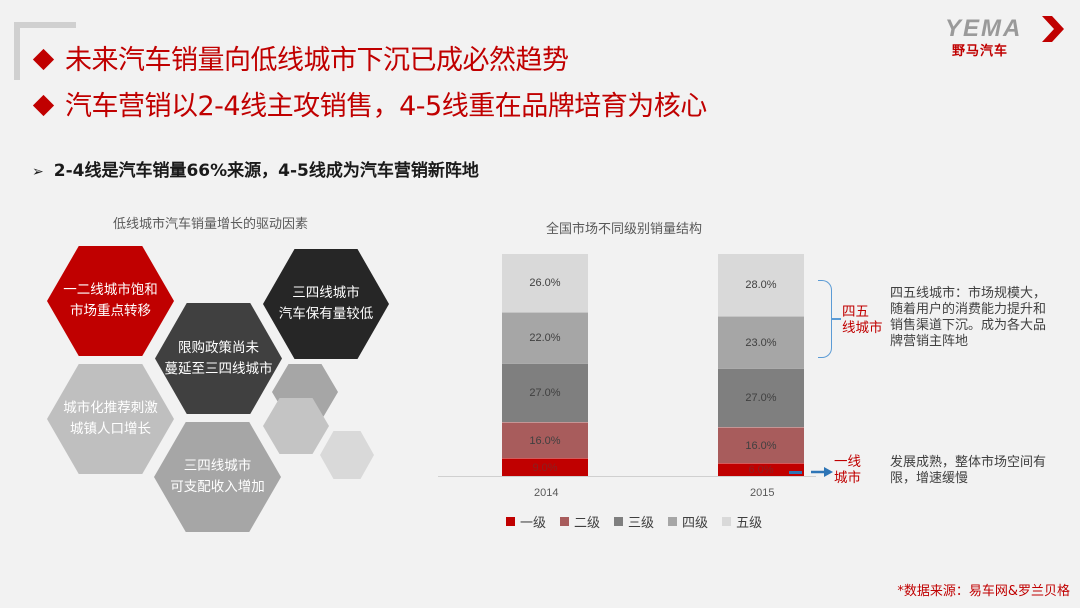 This screenshot has width=1080, height=608. Describe the element at coordinates (641, 523) in the screenshot. I see `legend-label: 三级` at that location.